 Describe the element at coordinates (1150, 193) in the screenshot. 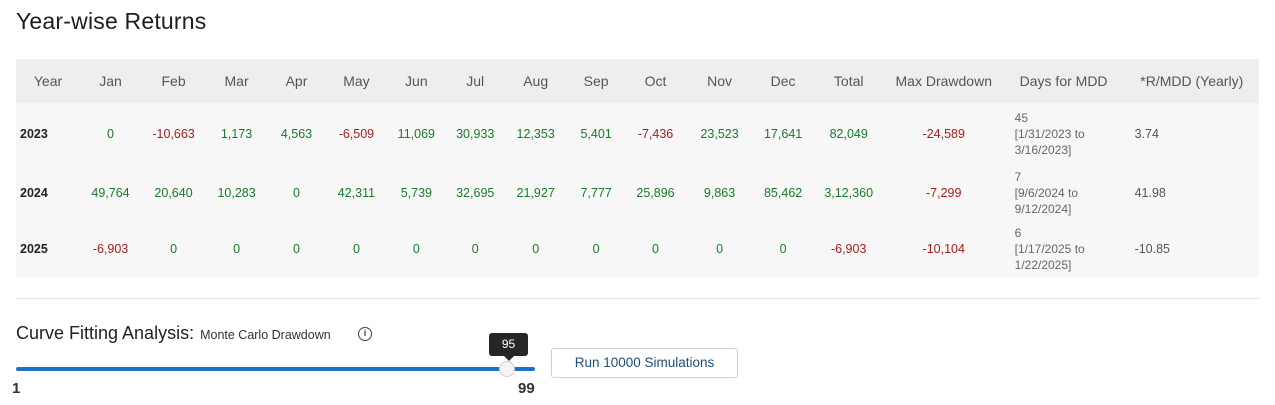

I see `r-mdd-cell: 41.98` at that location.